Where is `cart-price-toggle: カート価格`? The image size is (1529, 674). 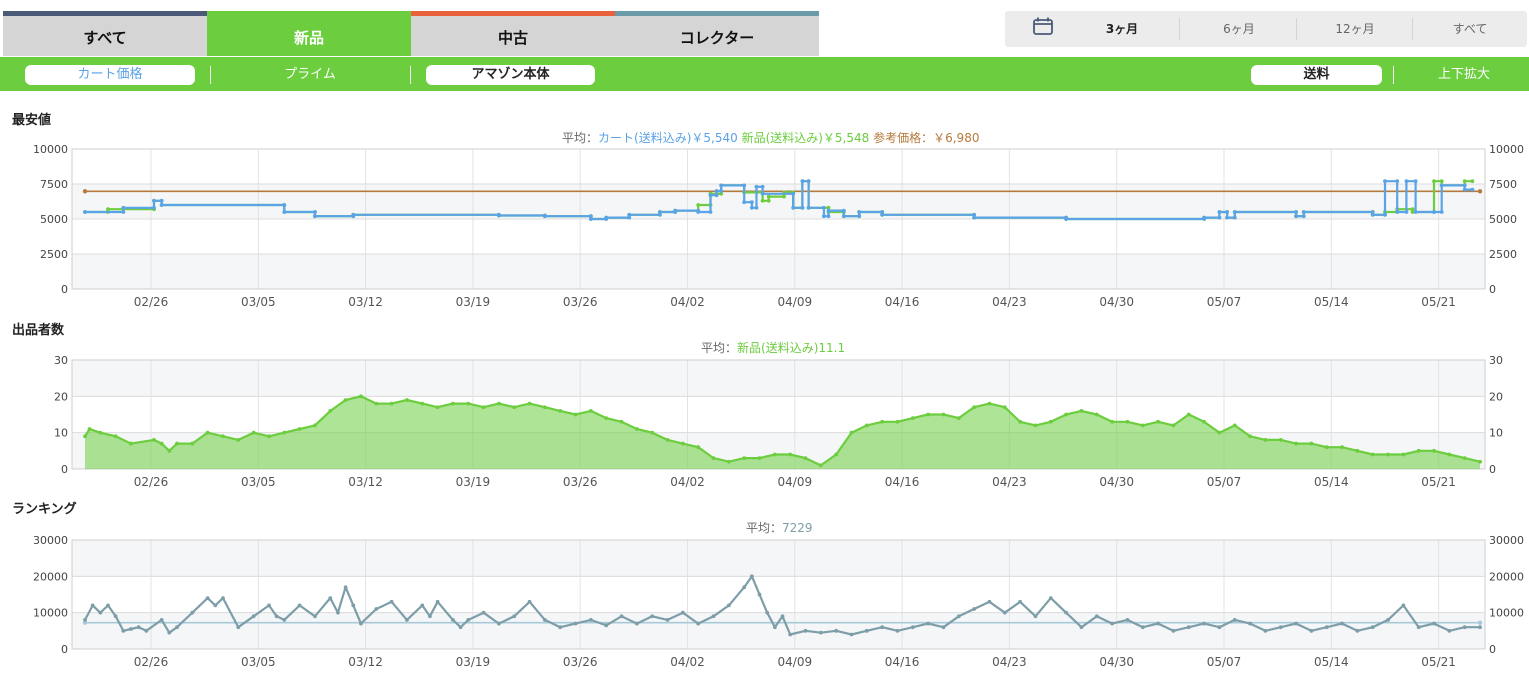
cart-price-toggle: カート価格 is located at coordinates (110, 75).